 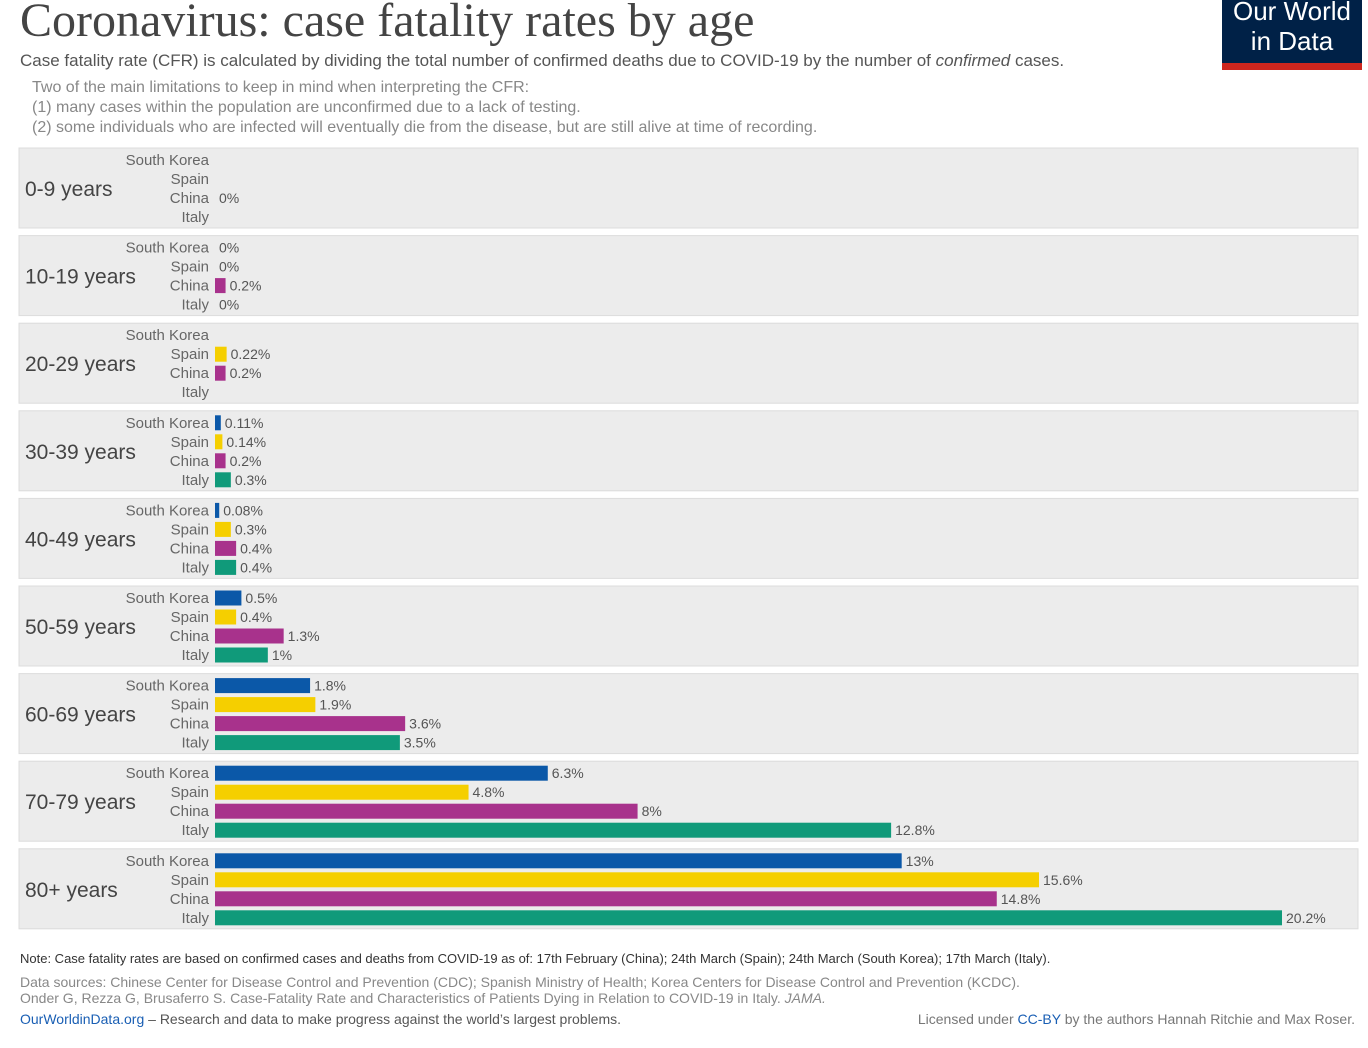 I want to click on chart-title: Coronavirus: case fatality rates by age, so click(x=387, y=23).